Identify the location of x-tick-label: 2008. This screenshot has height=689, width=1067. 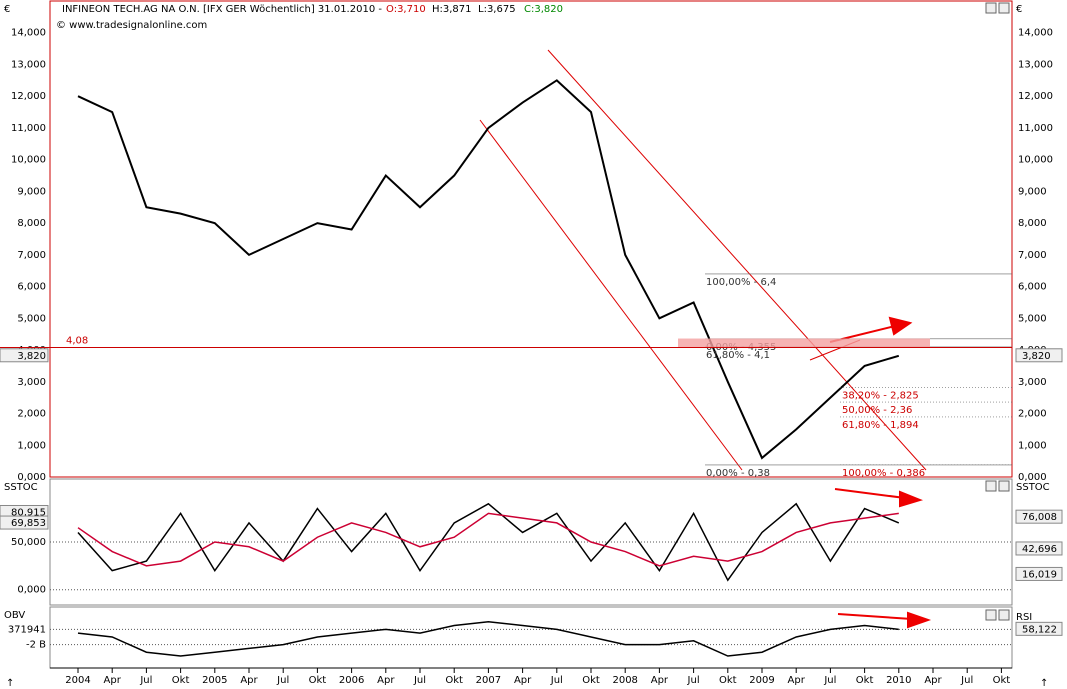
(624, 680).